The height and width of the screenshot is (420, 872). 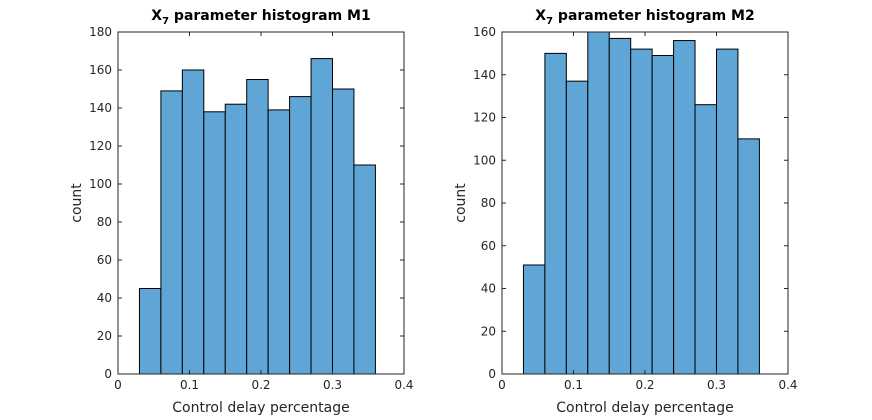 I want to click on histogram-m1-ytick-label: 40, so click(x=104, y=298).